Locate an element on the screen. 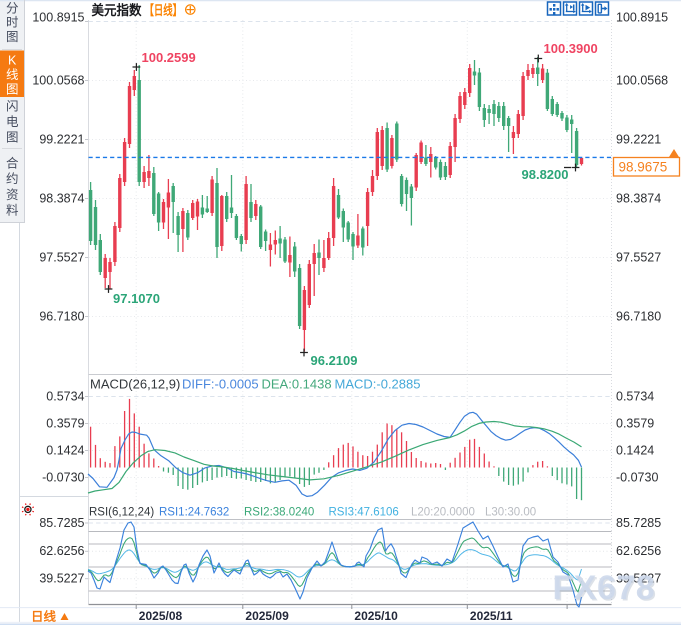 This screenshot has height=625, width=681. svg-text: 100.2599 is located at coordinates (169, 57).